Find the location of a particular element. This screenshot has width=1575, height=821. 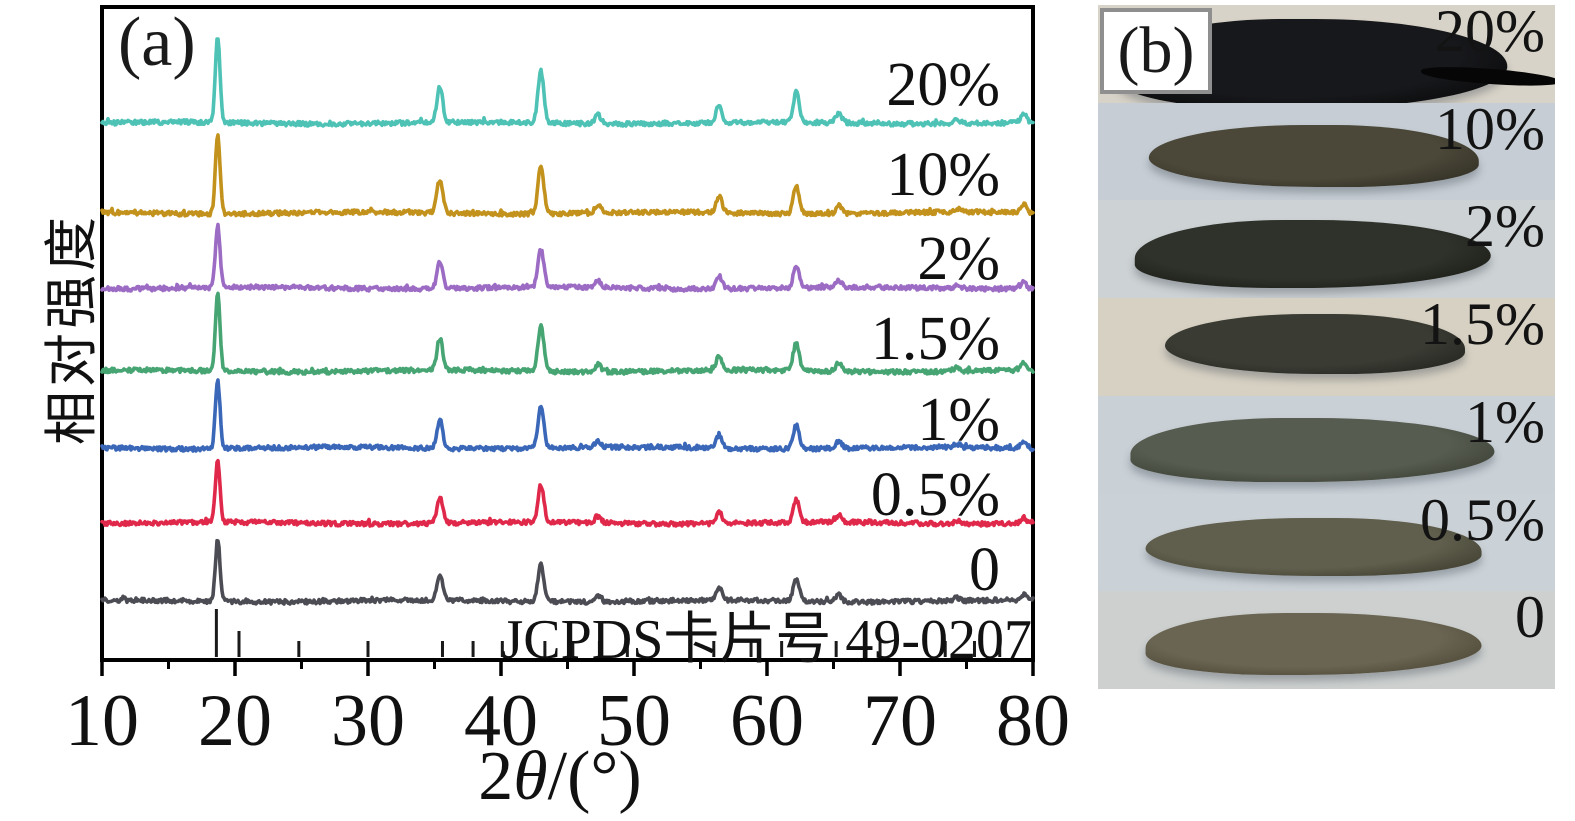

series-label-0.5%: 0.5% is located at coordinates (935, 495).